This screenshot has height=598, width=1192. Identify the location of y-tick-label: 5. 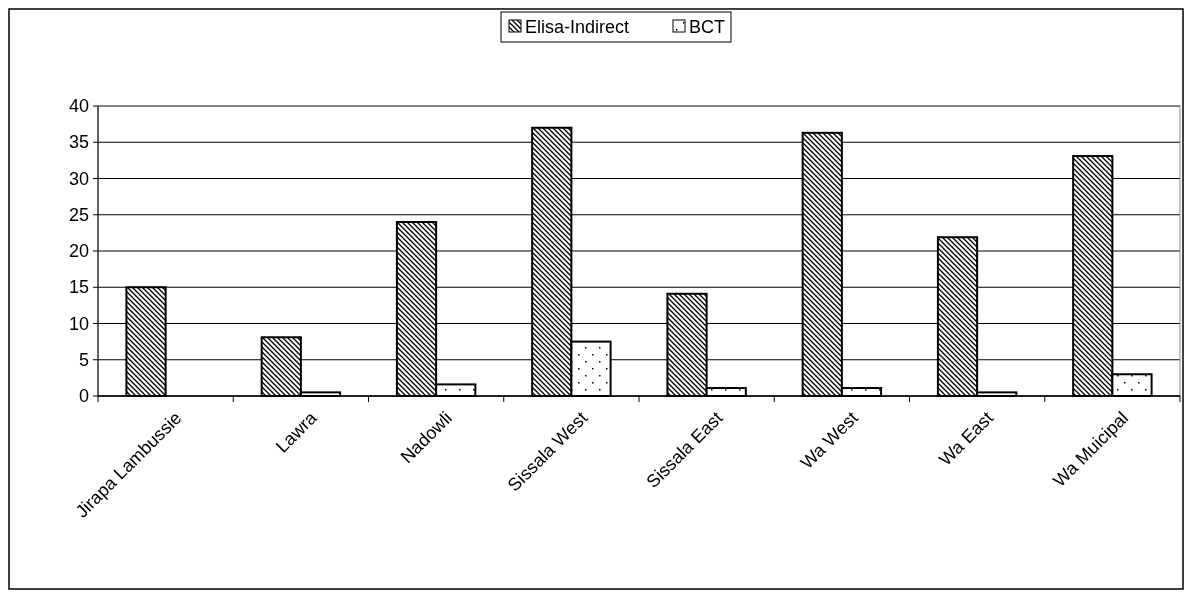
(83, 359).